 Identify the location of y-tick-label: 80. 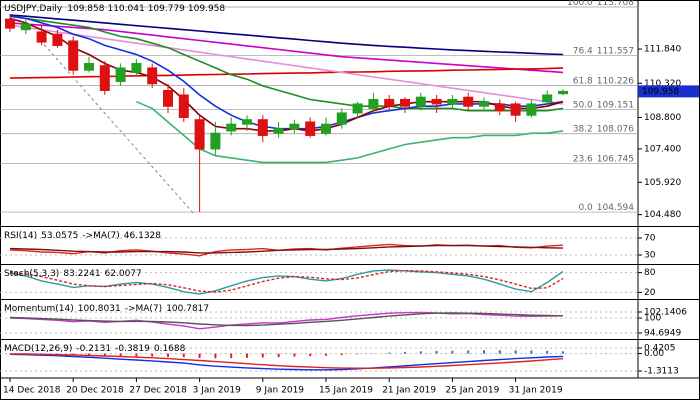
(650, 273).